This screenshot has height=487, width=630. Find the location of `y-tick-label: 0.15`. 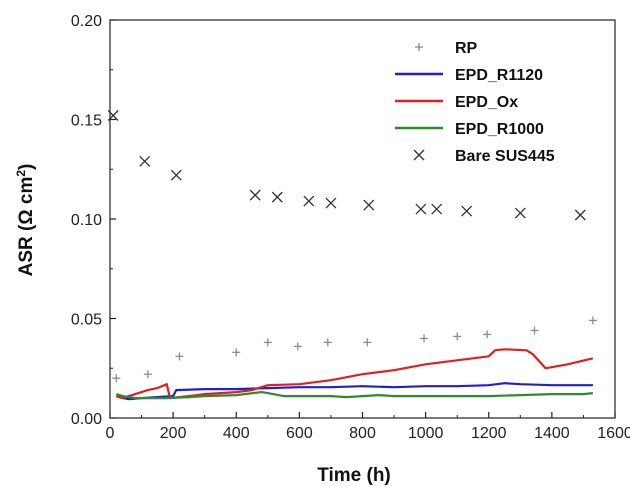

y-tick-label: 0.15 is located at coordinates (86, 121).